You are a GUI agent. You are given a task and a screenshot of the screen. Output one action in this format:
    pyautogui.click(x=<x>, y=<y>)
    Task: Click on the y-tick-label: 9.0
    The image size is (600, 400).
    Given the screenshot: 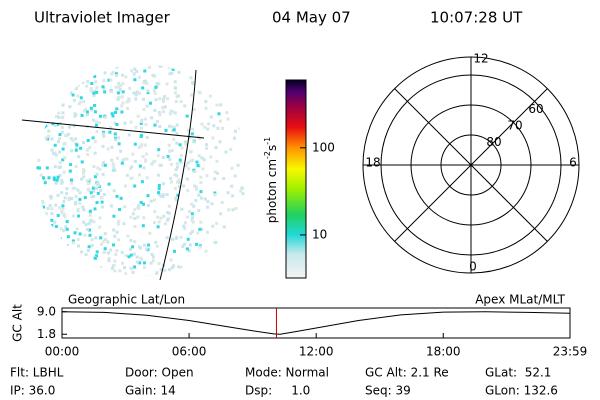 What is the action you would take?
    pyautogui.click(x=46, y=311)
    